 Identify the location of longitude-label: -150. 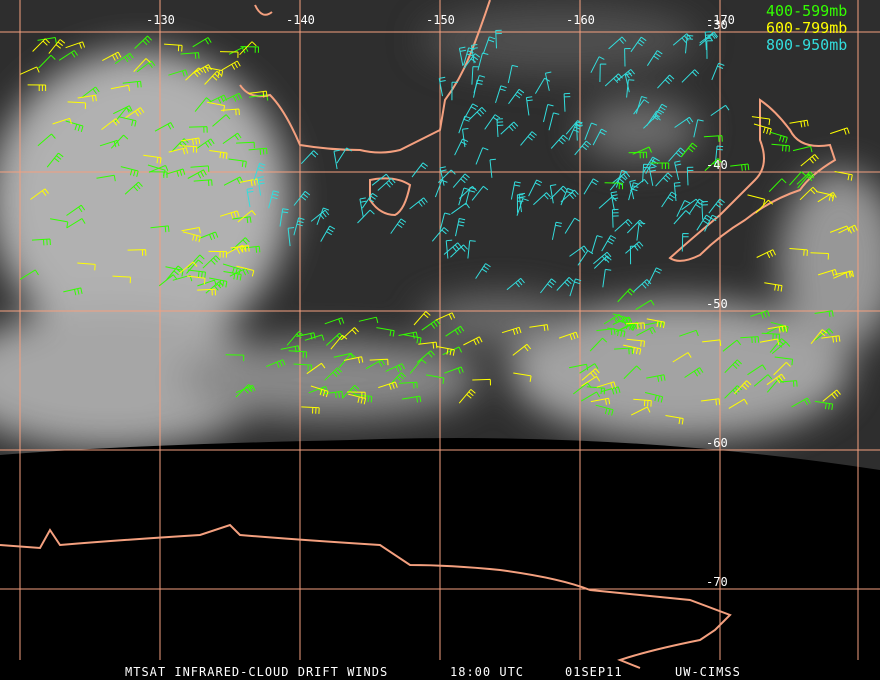
(440, 20).